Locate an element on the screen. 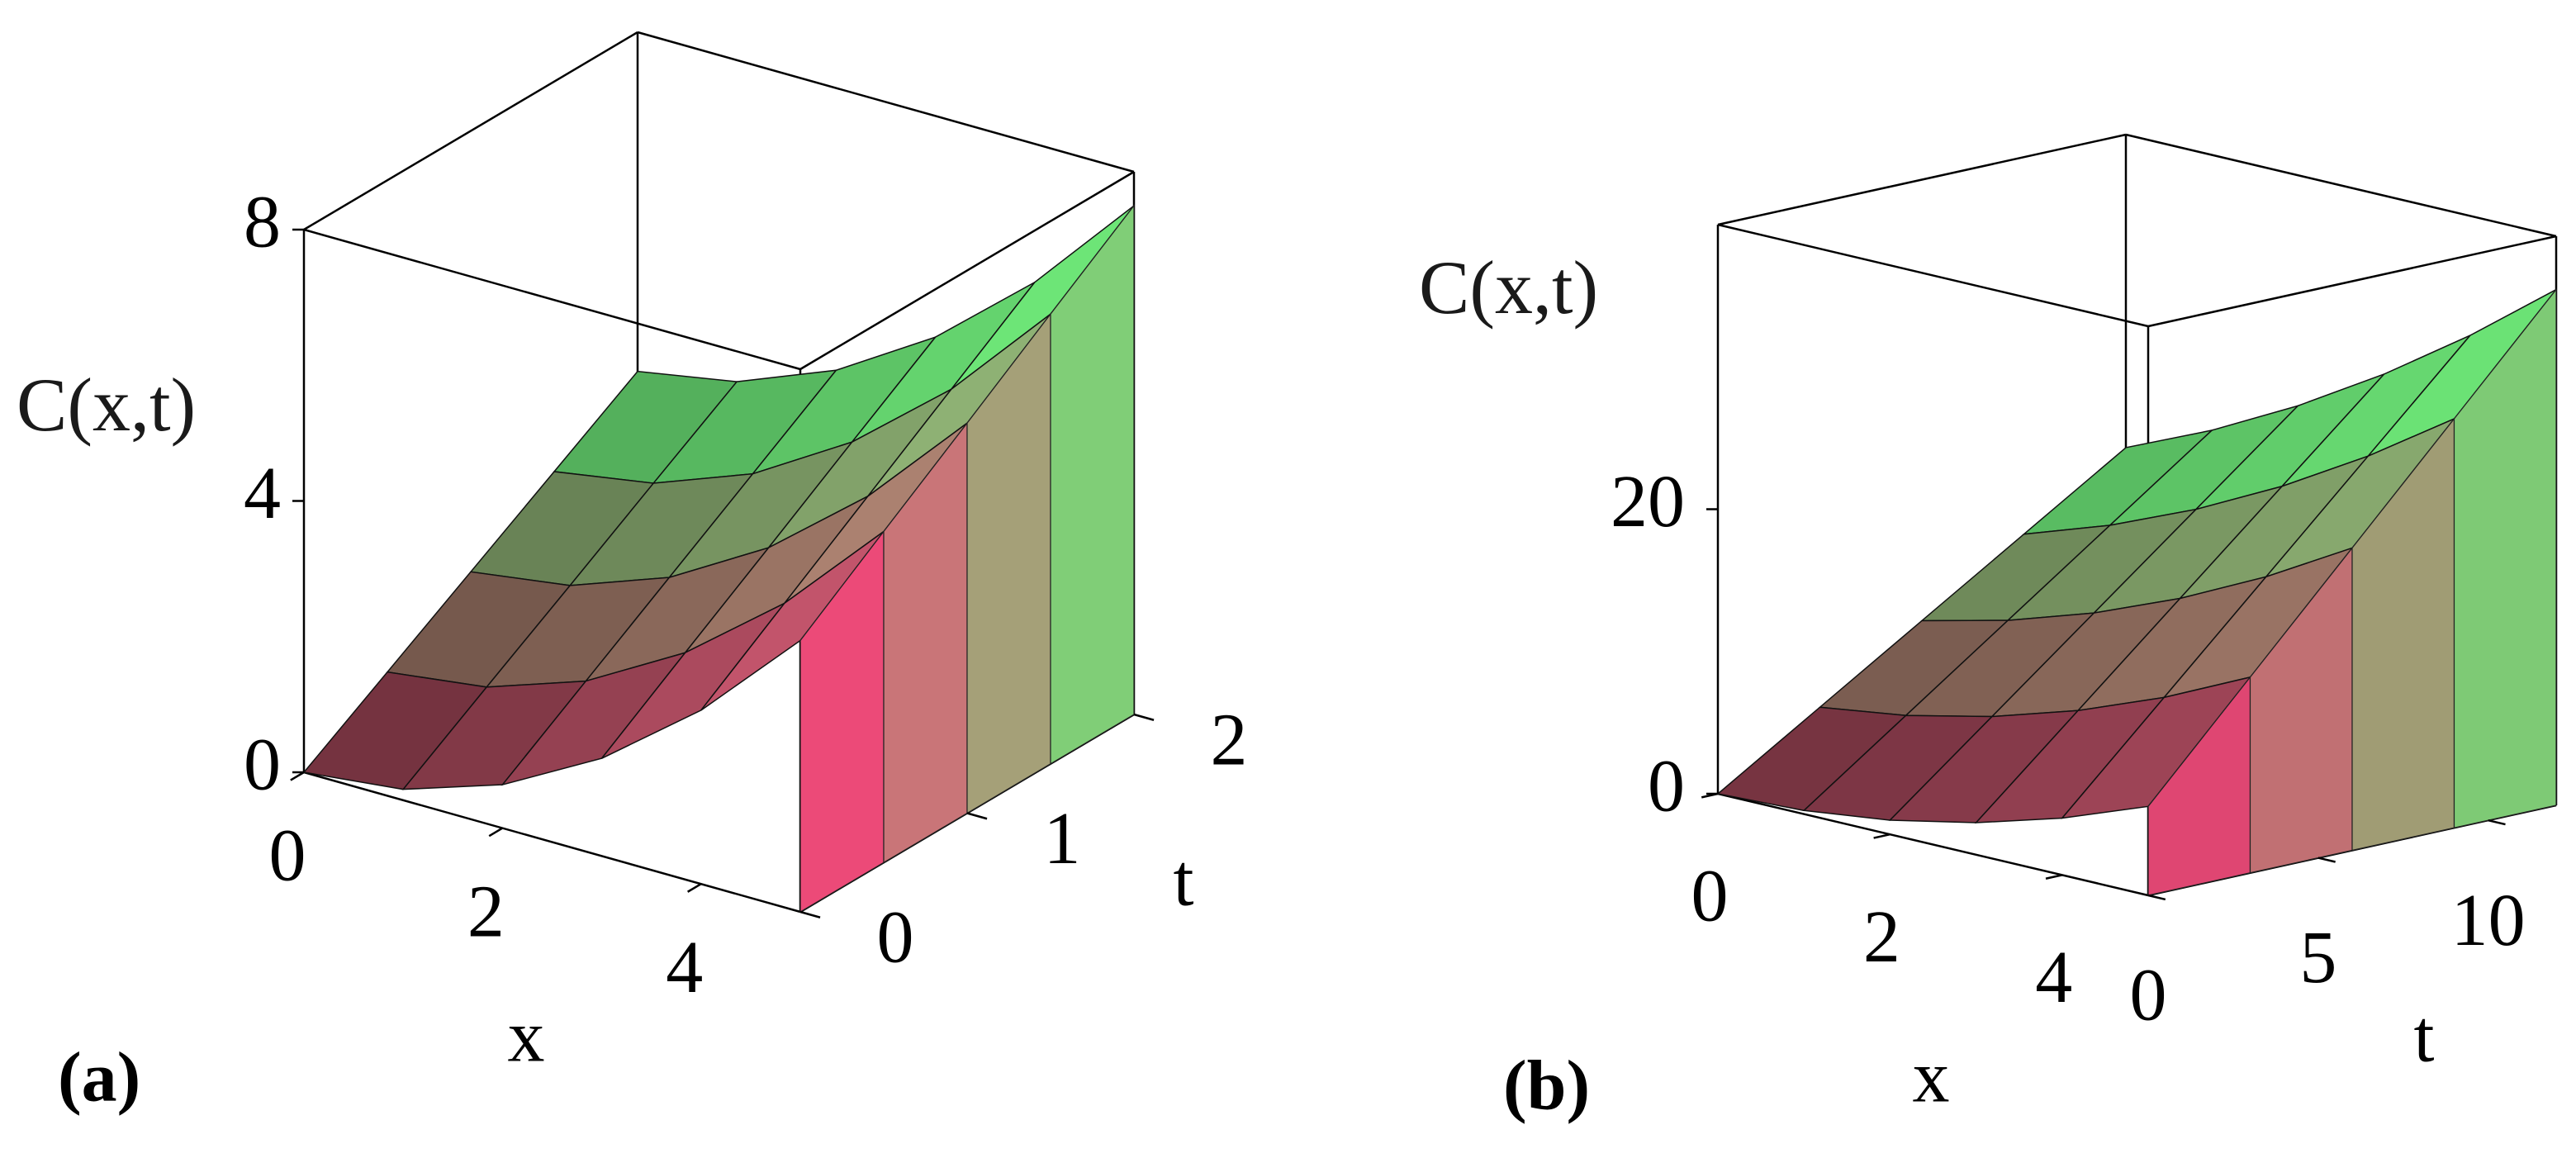 The width and height of the screenshot is (2576, 1158). t-tick-label: 10 is located at coordinates (2488, 921).